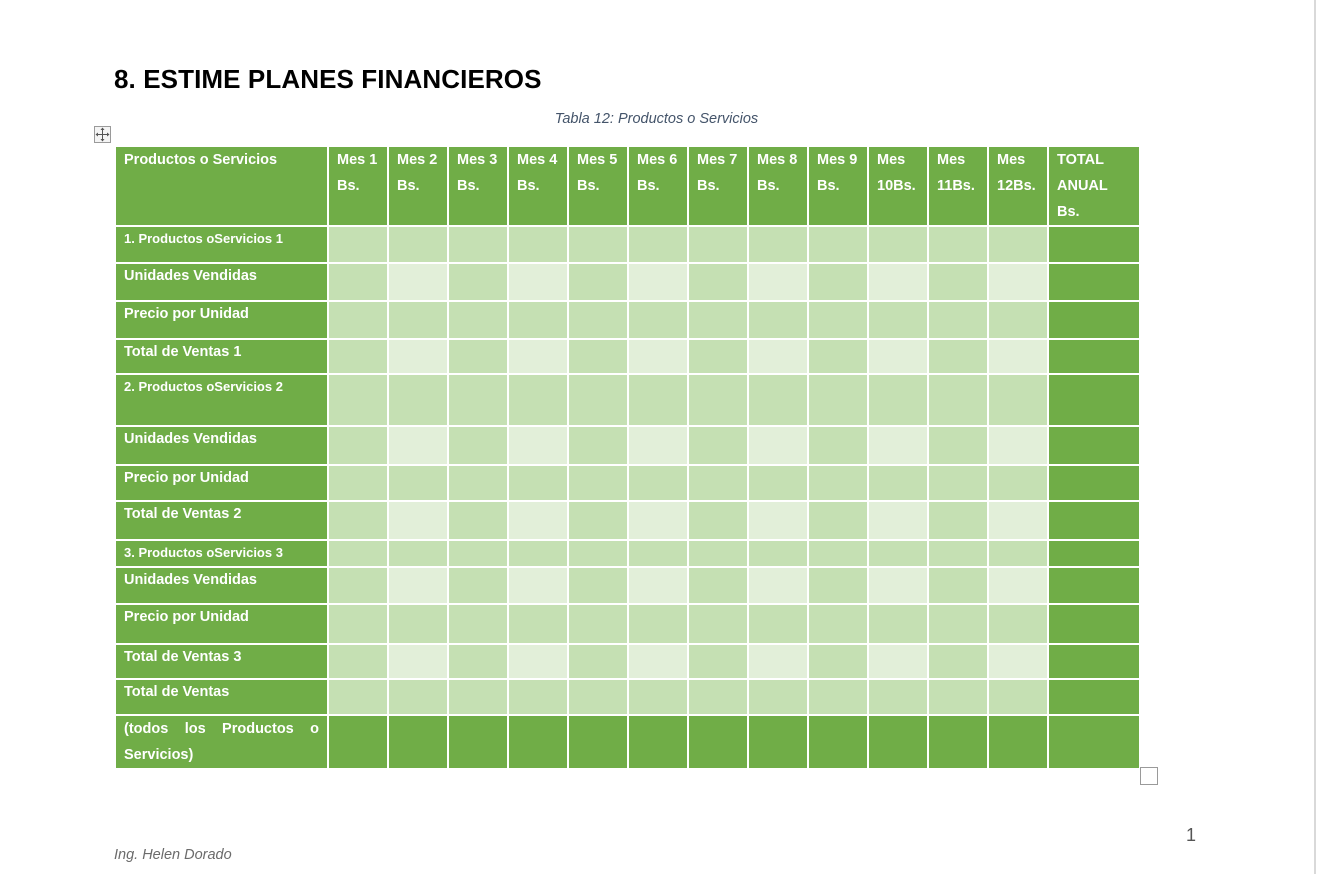  Describe the element at coordinates (598, 186) in the screenshot. I see `header-cell-month-5: Mes 5 Bs.` at that location.